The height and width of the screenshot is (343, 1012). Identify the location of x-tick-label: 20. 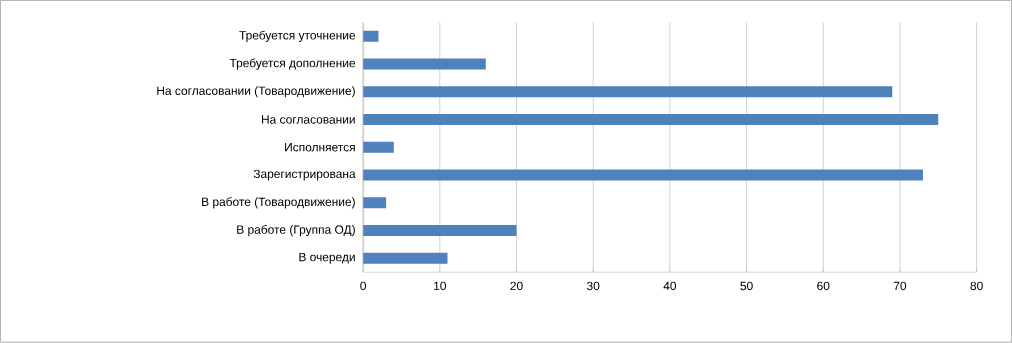
(516, 286).